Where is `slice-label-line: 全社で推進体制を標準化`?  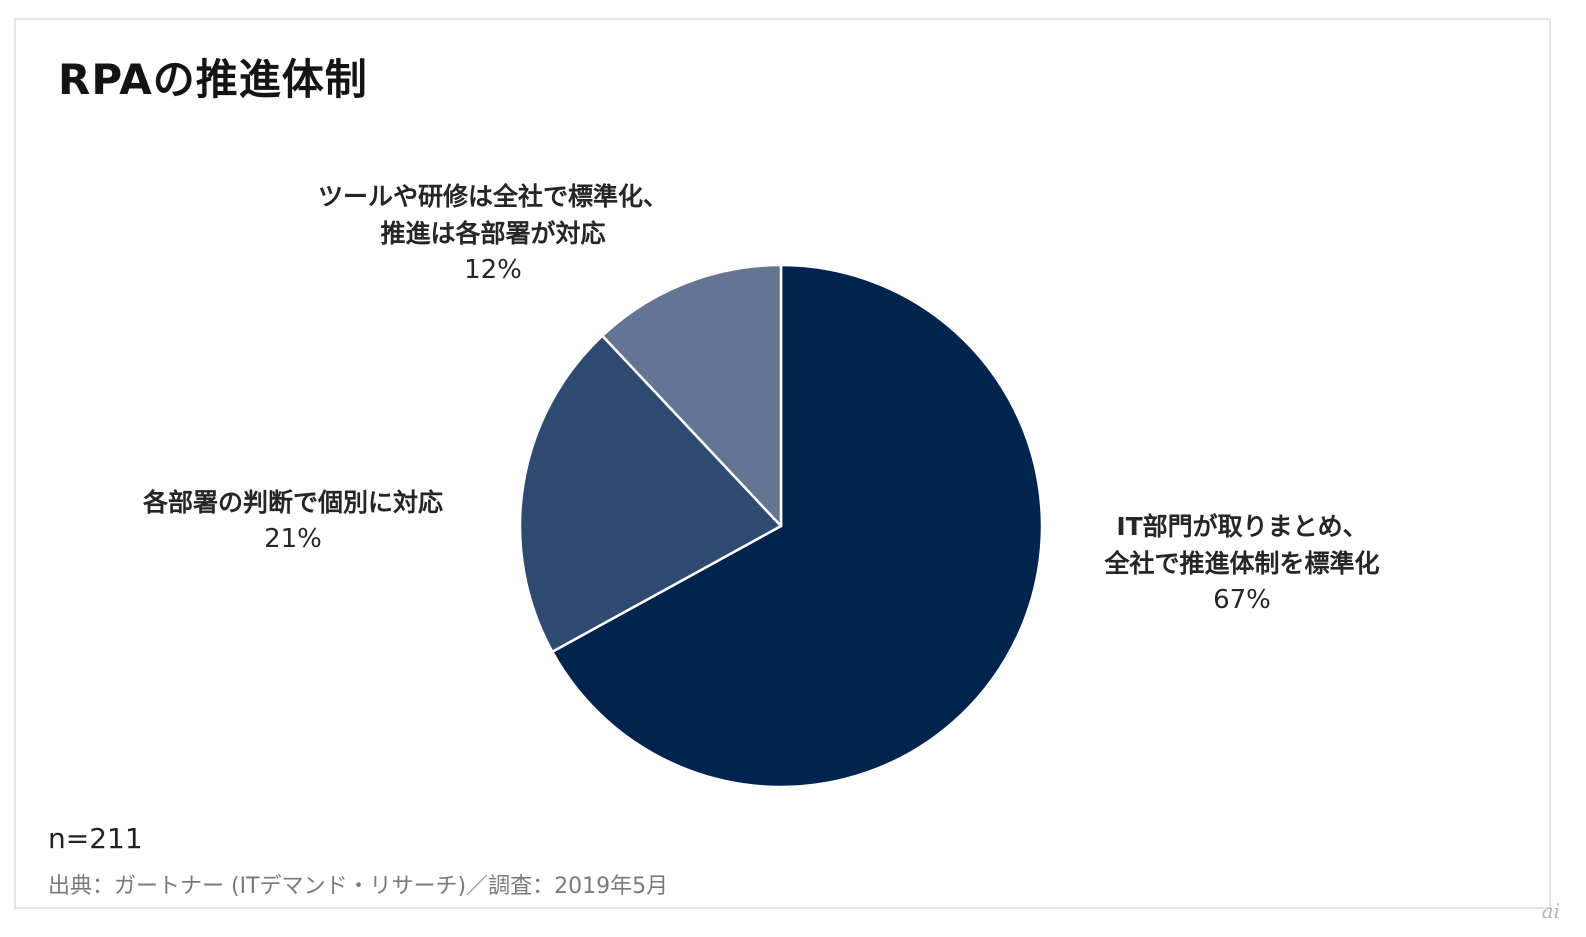
slice-label-line: 全社で推進体制を標準化 is located at coordinates (1242, 563).